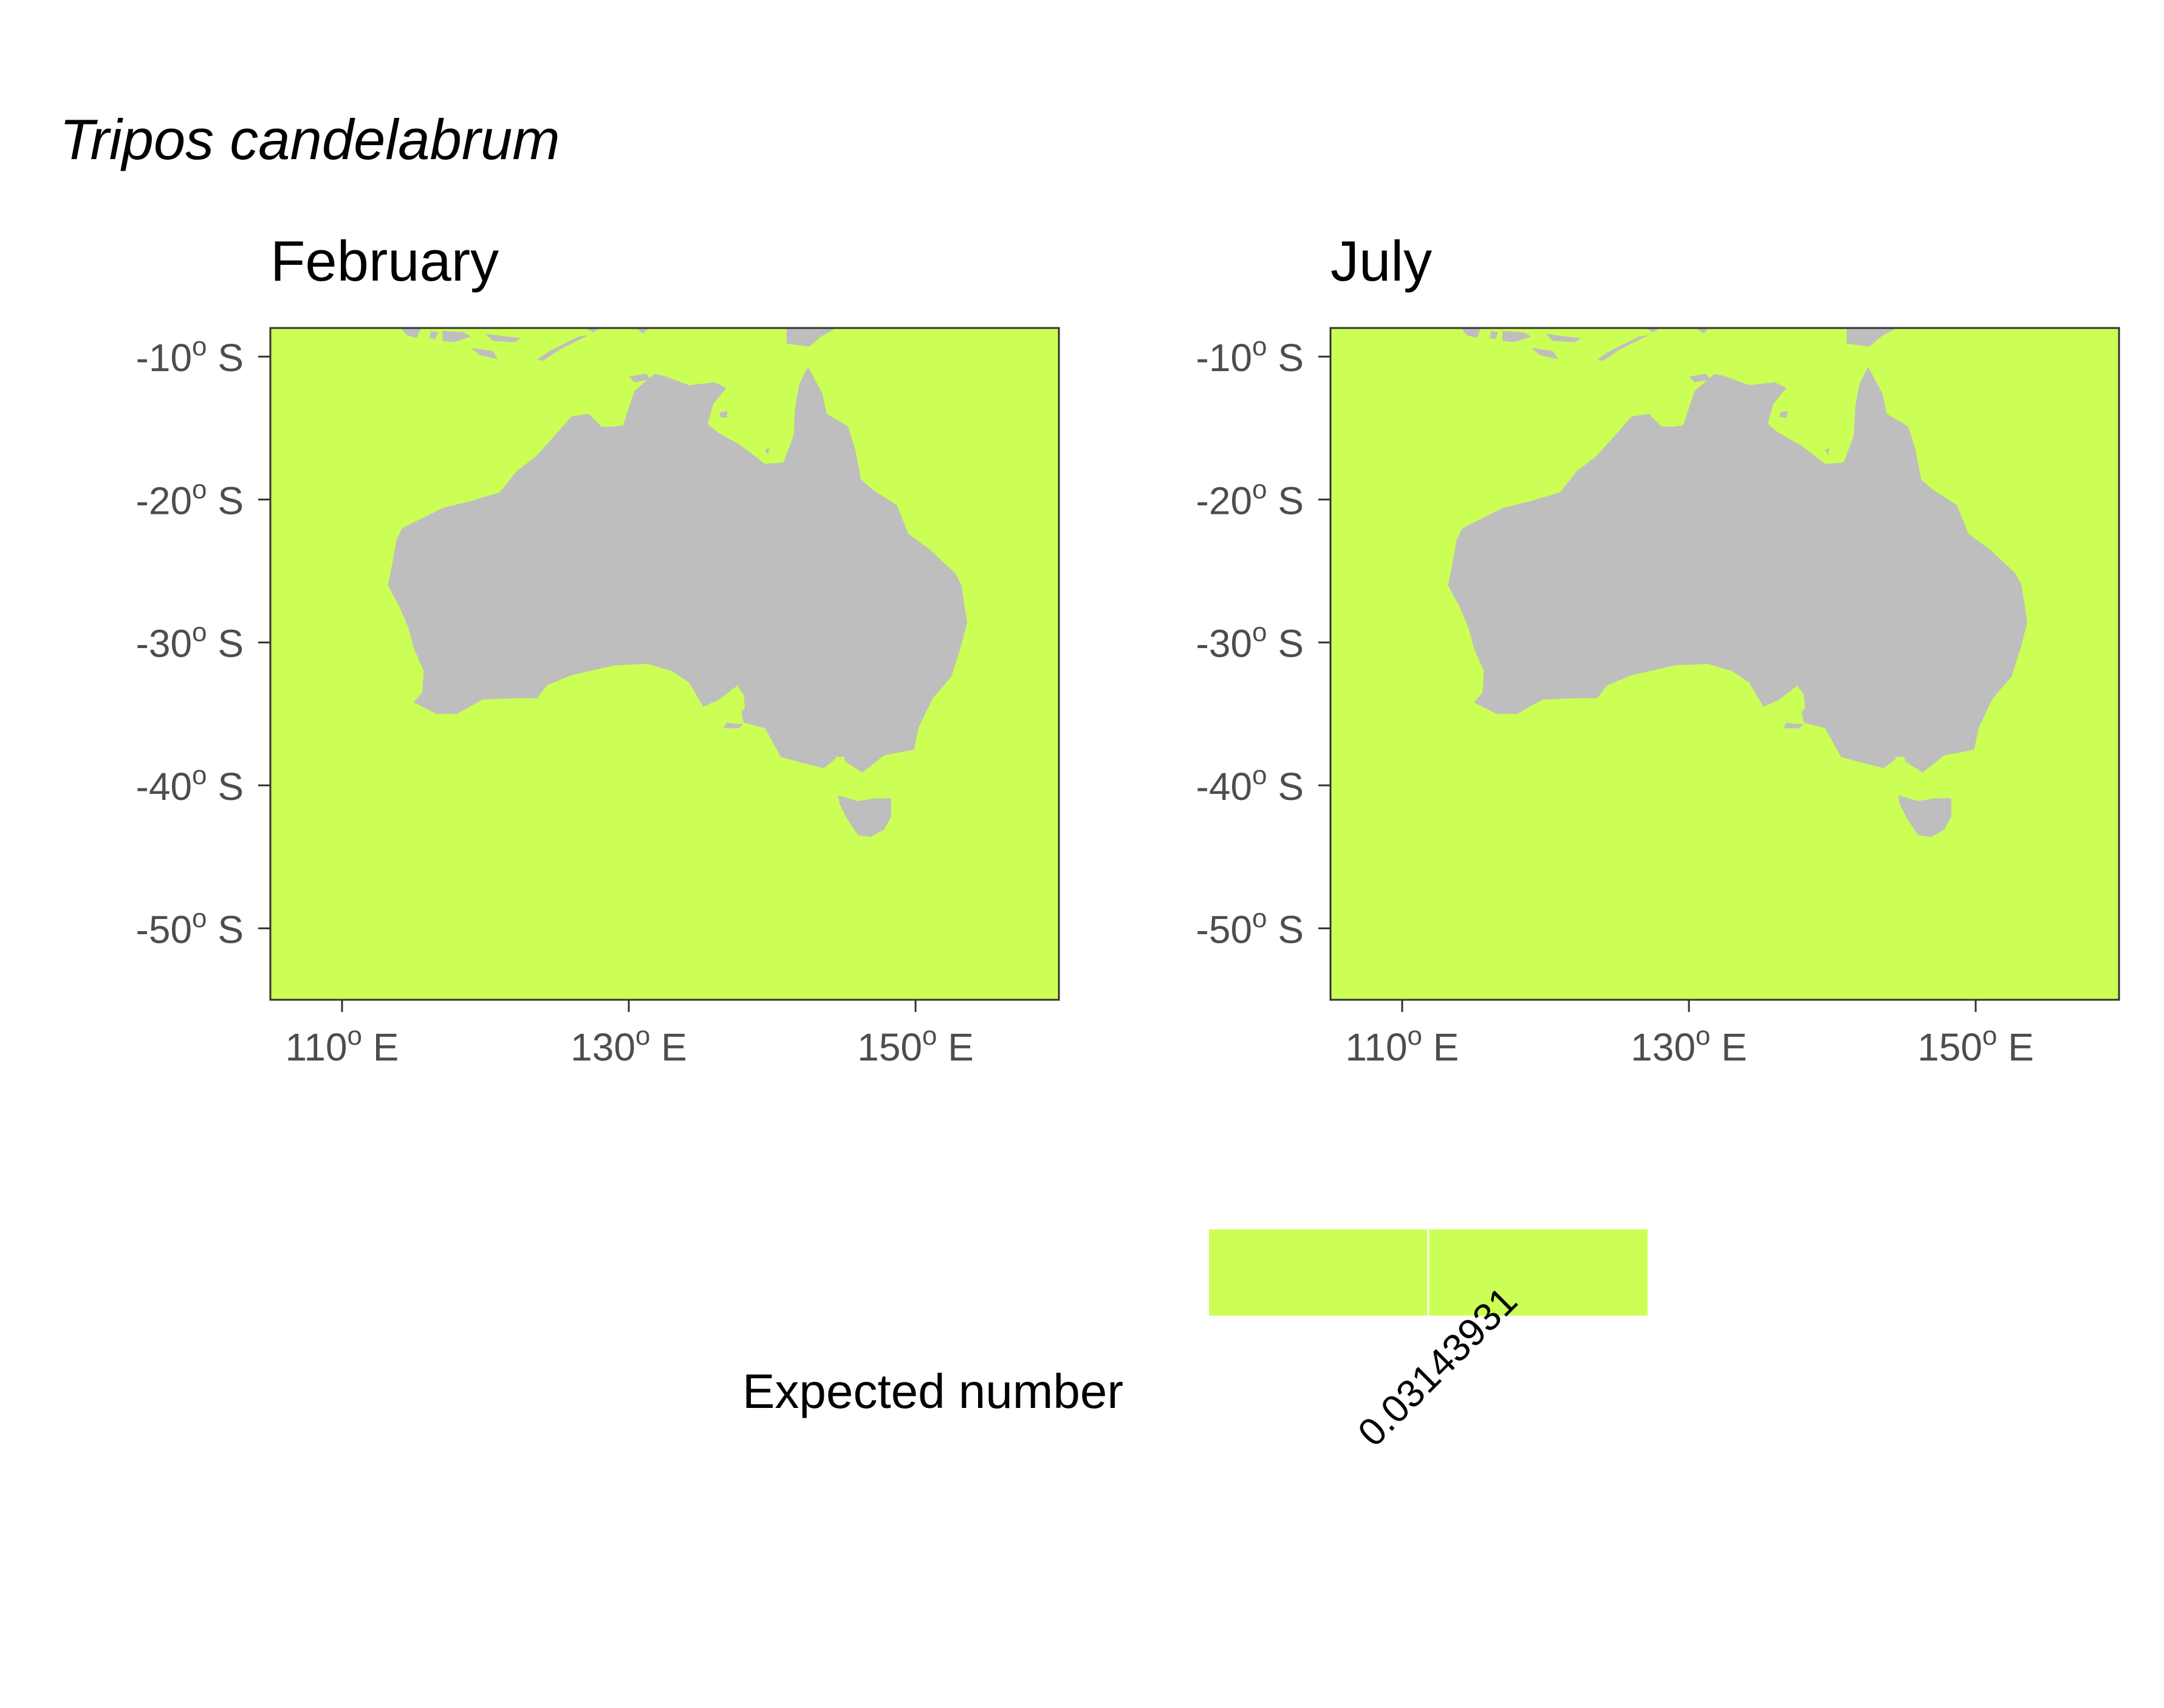 The width and height of the screenshot is (2164, 1708). Describe the element at coordinates (932, 1391) in the screenshot. I see `legend-title: Expected number` at that location.